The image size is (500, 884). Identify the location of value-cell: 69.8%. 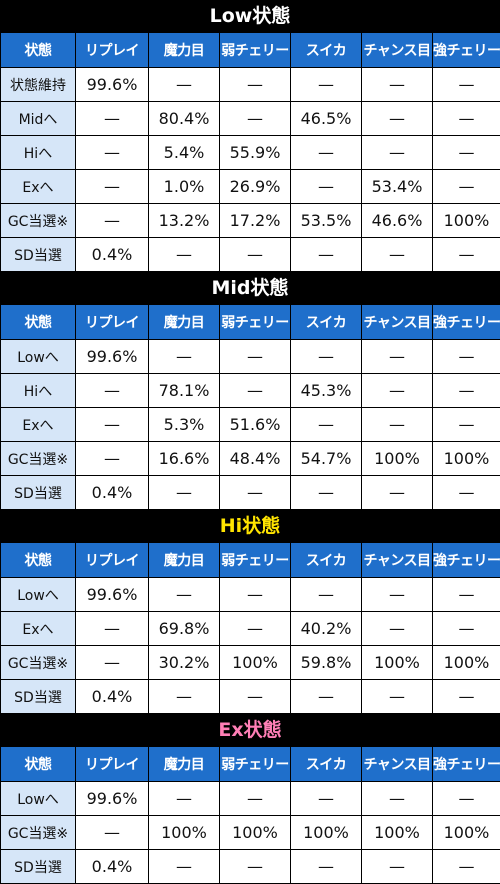
(184, 629).